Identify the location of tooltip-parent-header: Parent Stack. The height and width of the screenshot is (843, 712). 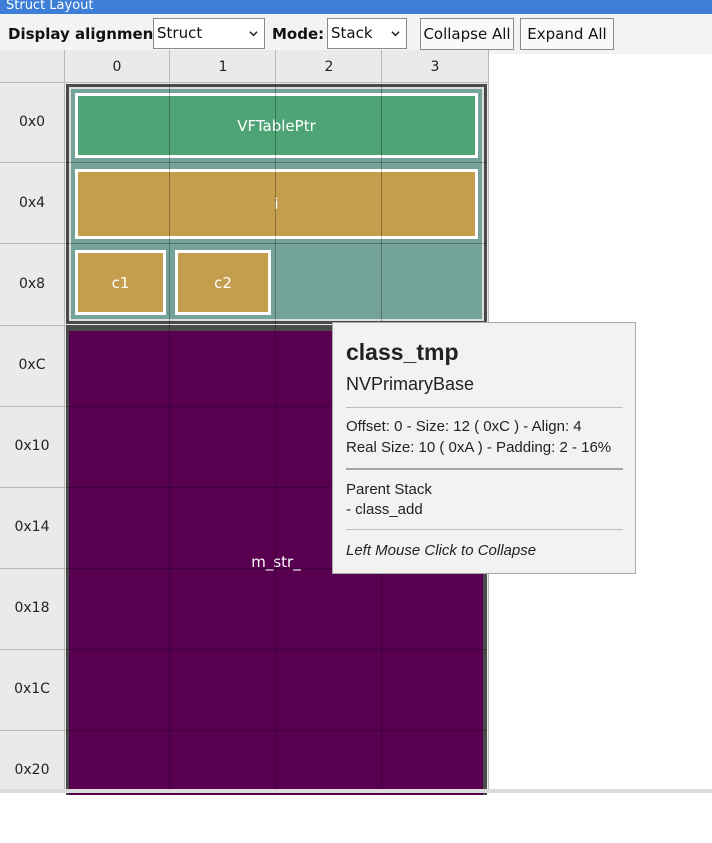
(389, 489).